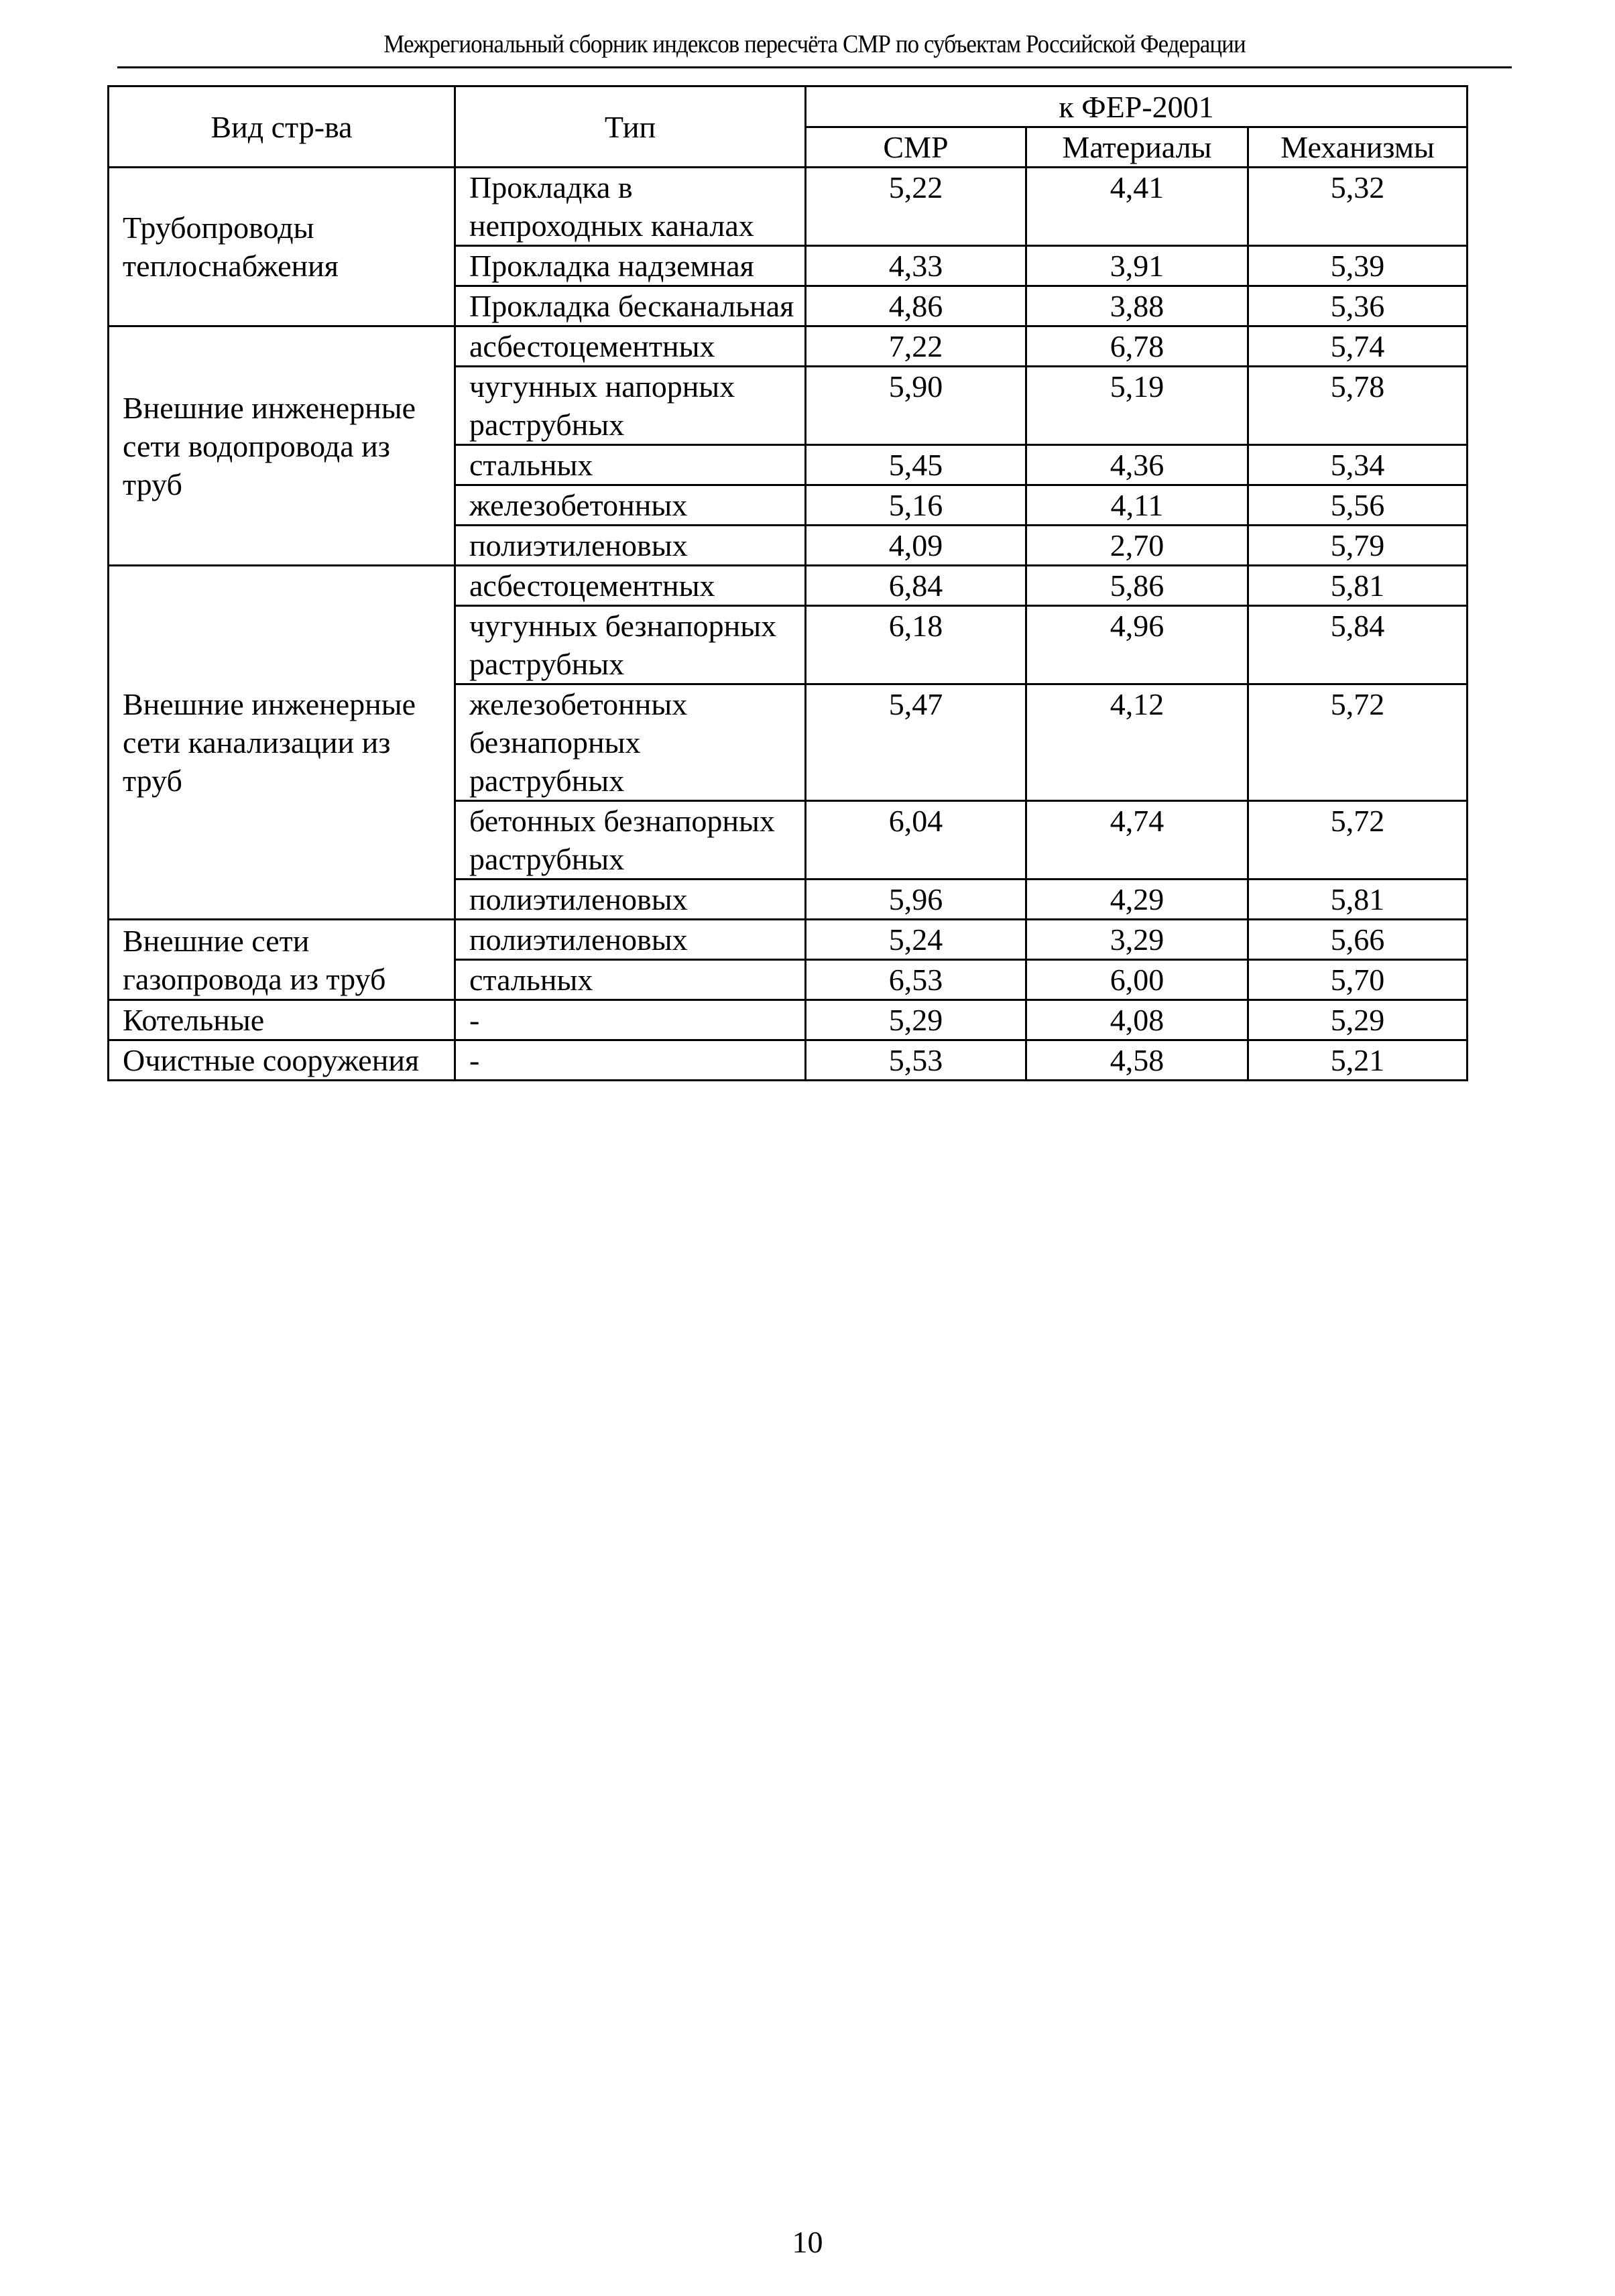 This screenshot has height=2296, width=1615. Describe the element at coordinates (915, 147) in the screenshot. I see `header-smr: СМР` at that location.